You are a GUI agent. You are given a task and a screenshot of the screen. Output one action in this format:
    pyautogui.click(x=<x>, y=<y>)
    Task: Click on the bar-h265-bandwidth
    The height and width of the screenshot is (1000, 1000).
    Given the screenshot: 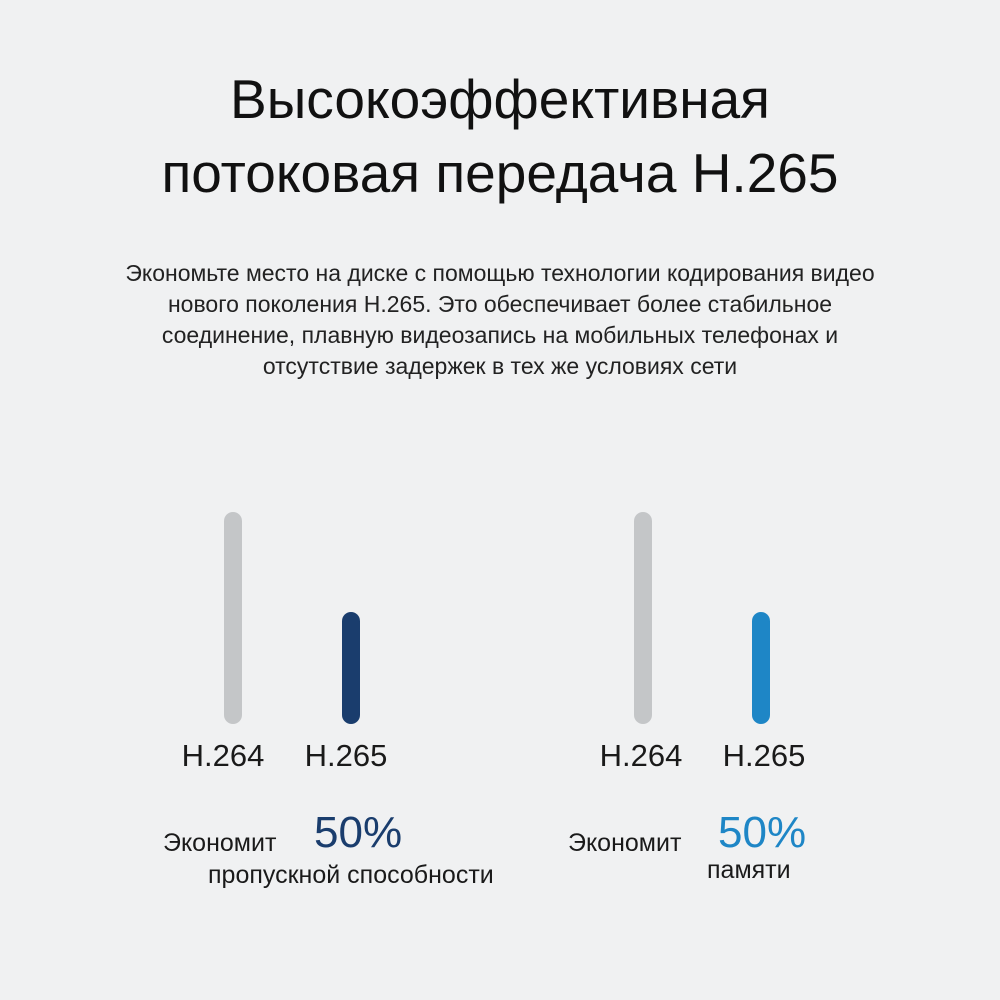 What is the action you would take?
    pyautogui.click(x=351, y=668)
    